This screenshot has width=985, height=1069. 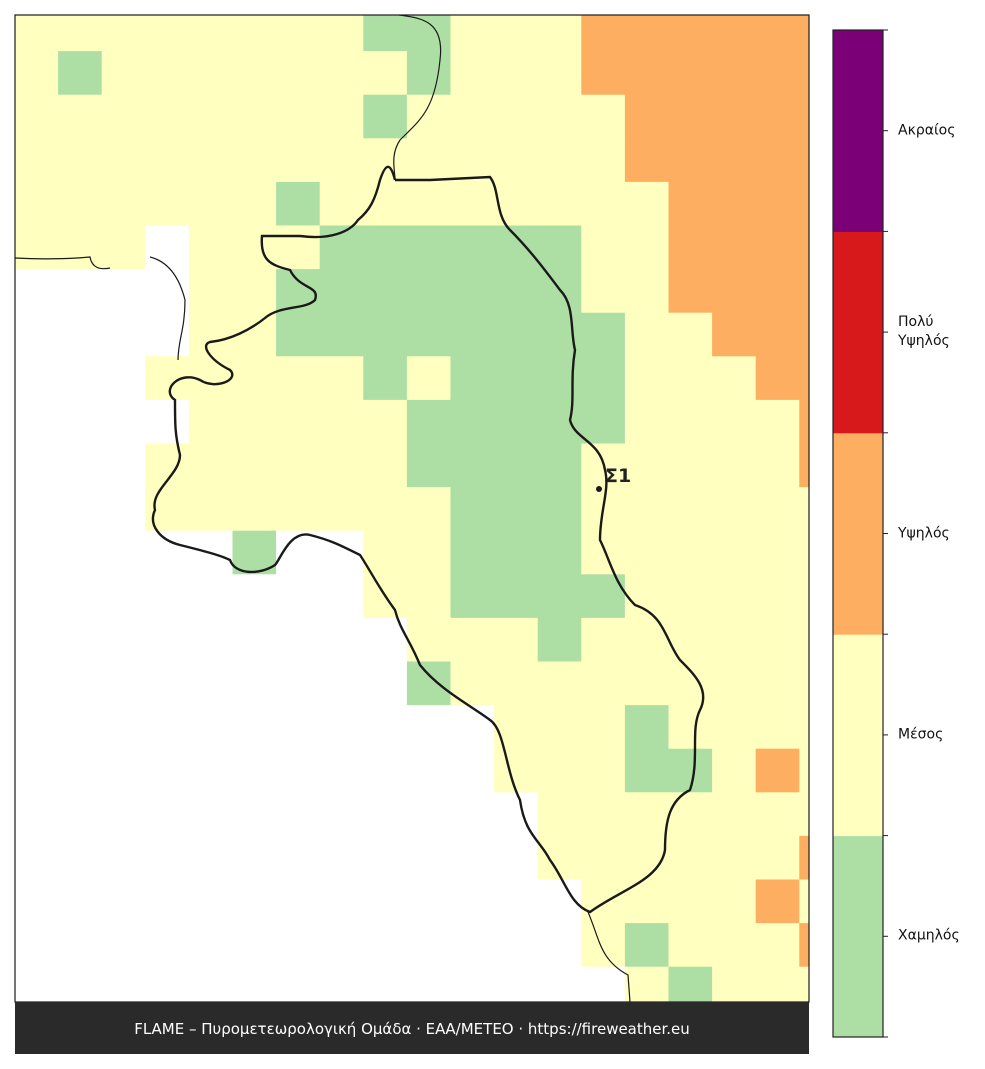 I want to click on legend-swatch, so click(x=858, y=131).